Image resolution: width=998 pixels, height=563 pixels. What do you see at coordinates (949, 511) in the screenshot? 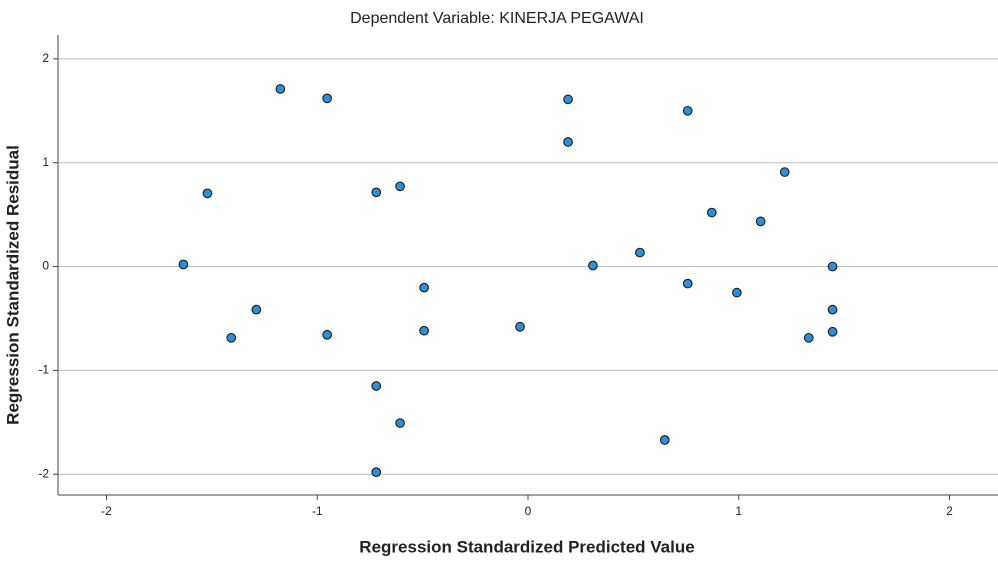
I see `x-tick-label: 2` at bounding box center [949, 511].